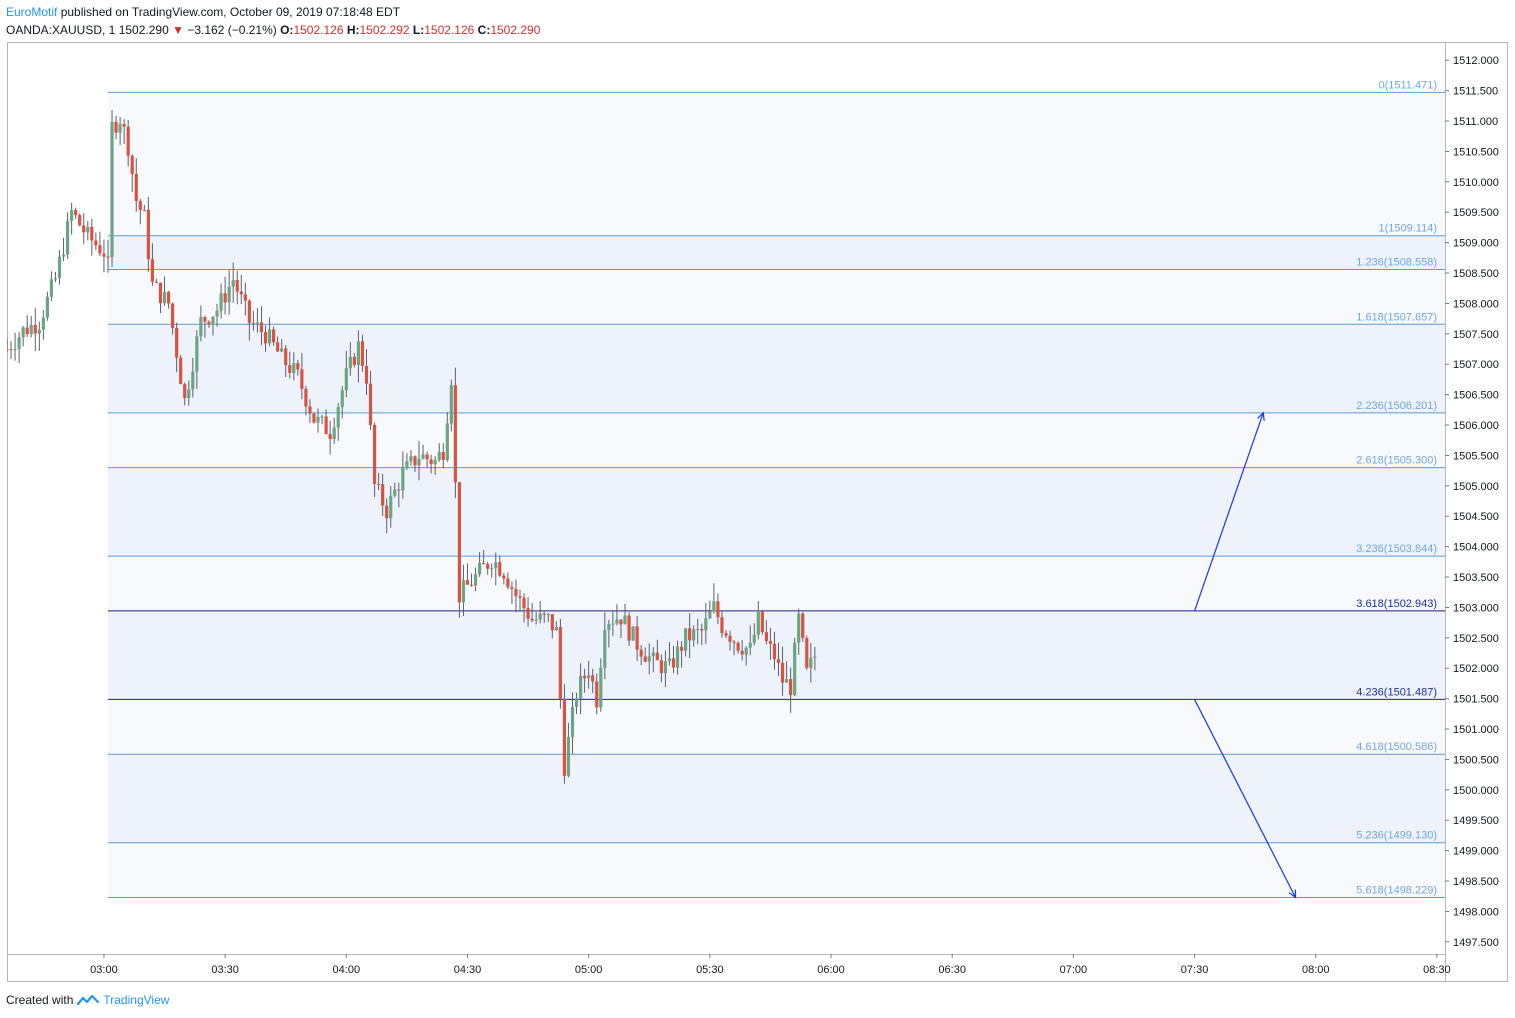 This screenshot has width=1515, height=1018. What do you see at coordinates (1476, 335) in the screenshot?
I see `price-tick-label: 1507.500` at bounding box center [1476, 335].